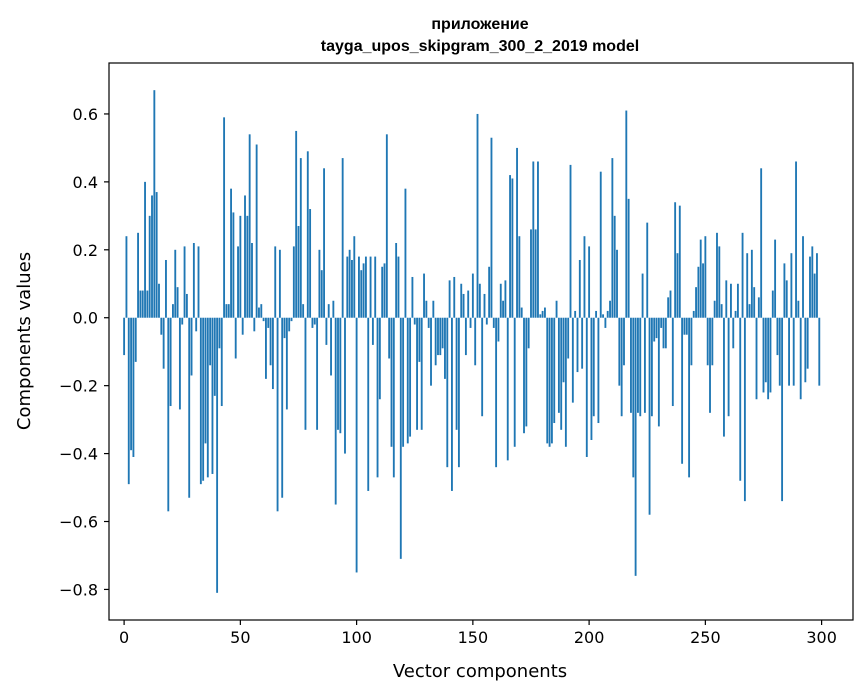  I want to click on y-tick-label: −0.4, so click(78, 454).